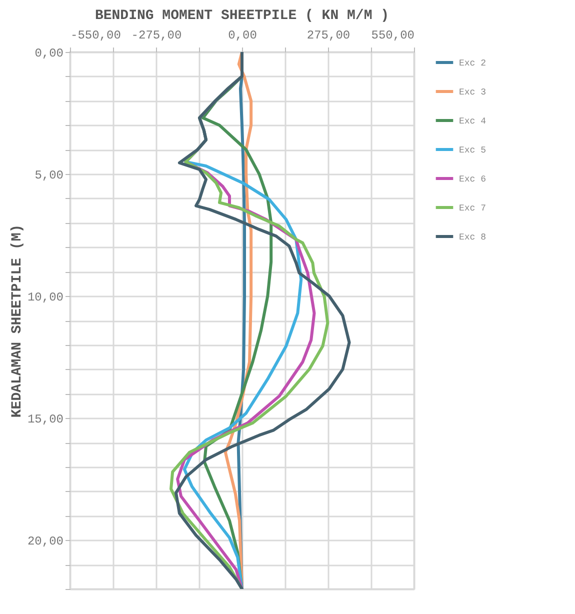 The height and width of the screenshot is (614, 575). Describe the element at coordinates (45, 297) in the screenshot. I see `y-tick-label: 10,00` at that location.